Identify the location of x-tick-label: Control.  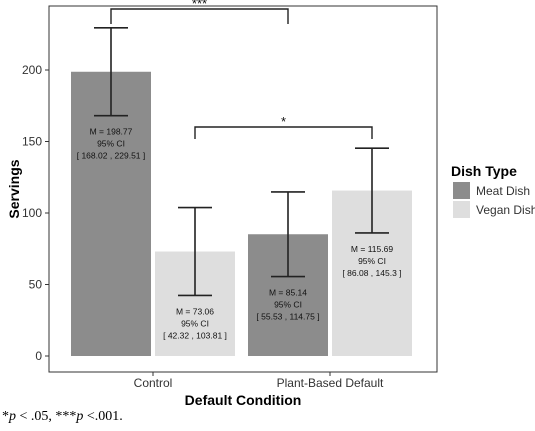
(153, 383).